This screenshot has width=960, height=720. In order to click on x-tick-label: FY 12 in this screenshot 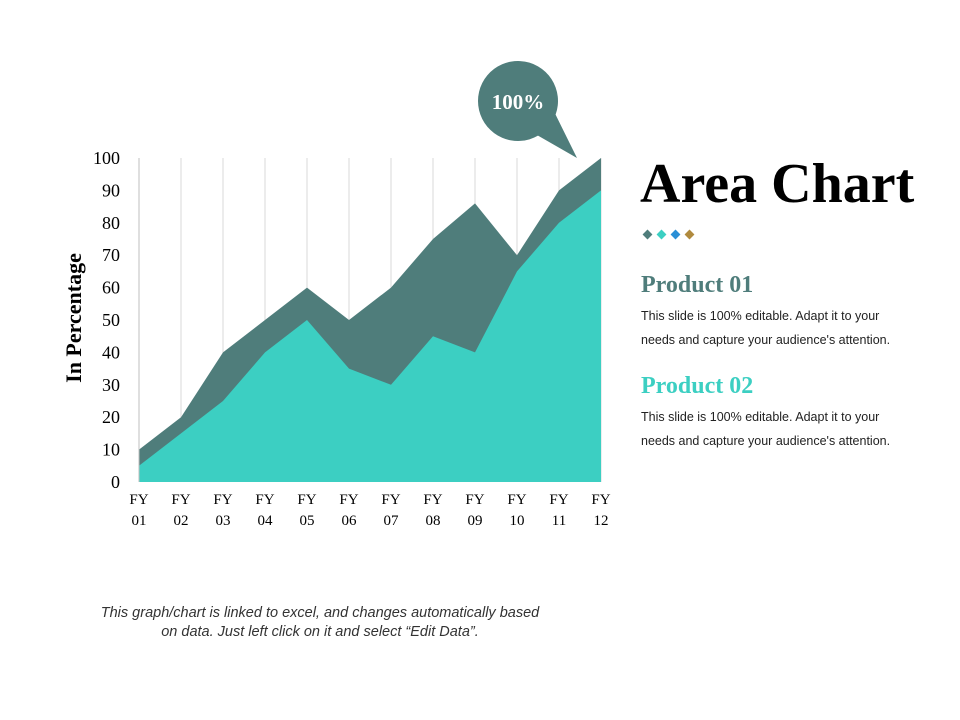, I will do `click(600, 510)`.